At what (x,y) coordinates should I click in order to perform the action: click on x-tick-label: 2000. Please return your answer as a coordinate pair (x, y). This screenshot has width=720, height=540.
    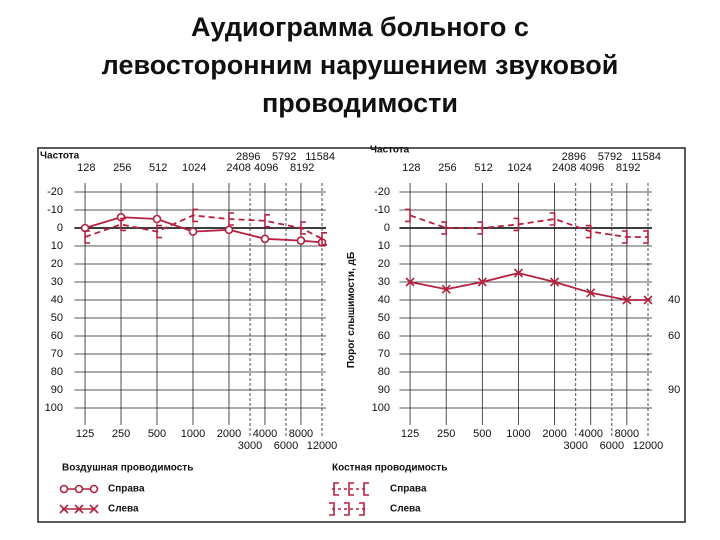
    Looking at the image, I should click on (229, 434).